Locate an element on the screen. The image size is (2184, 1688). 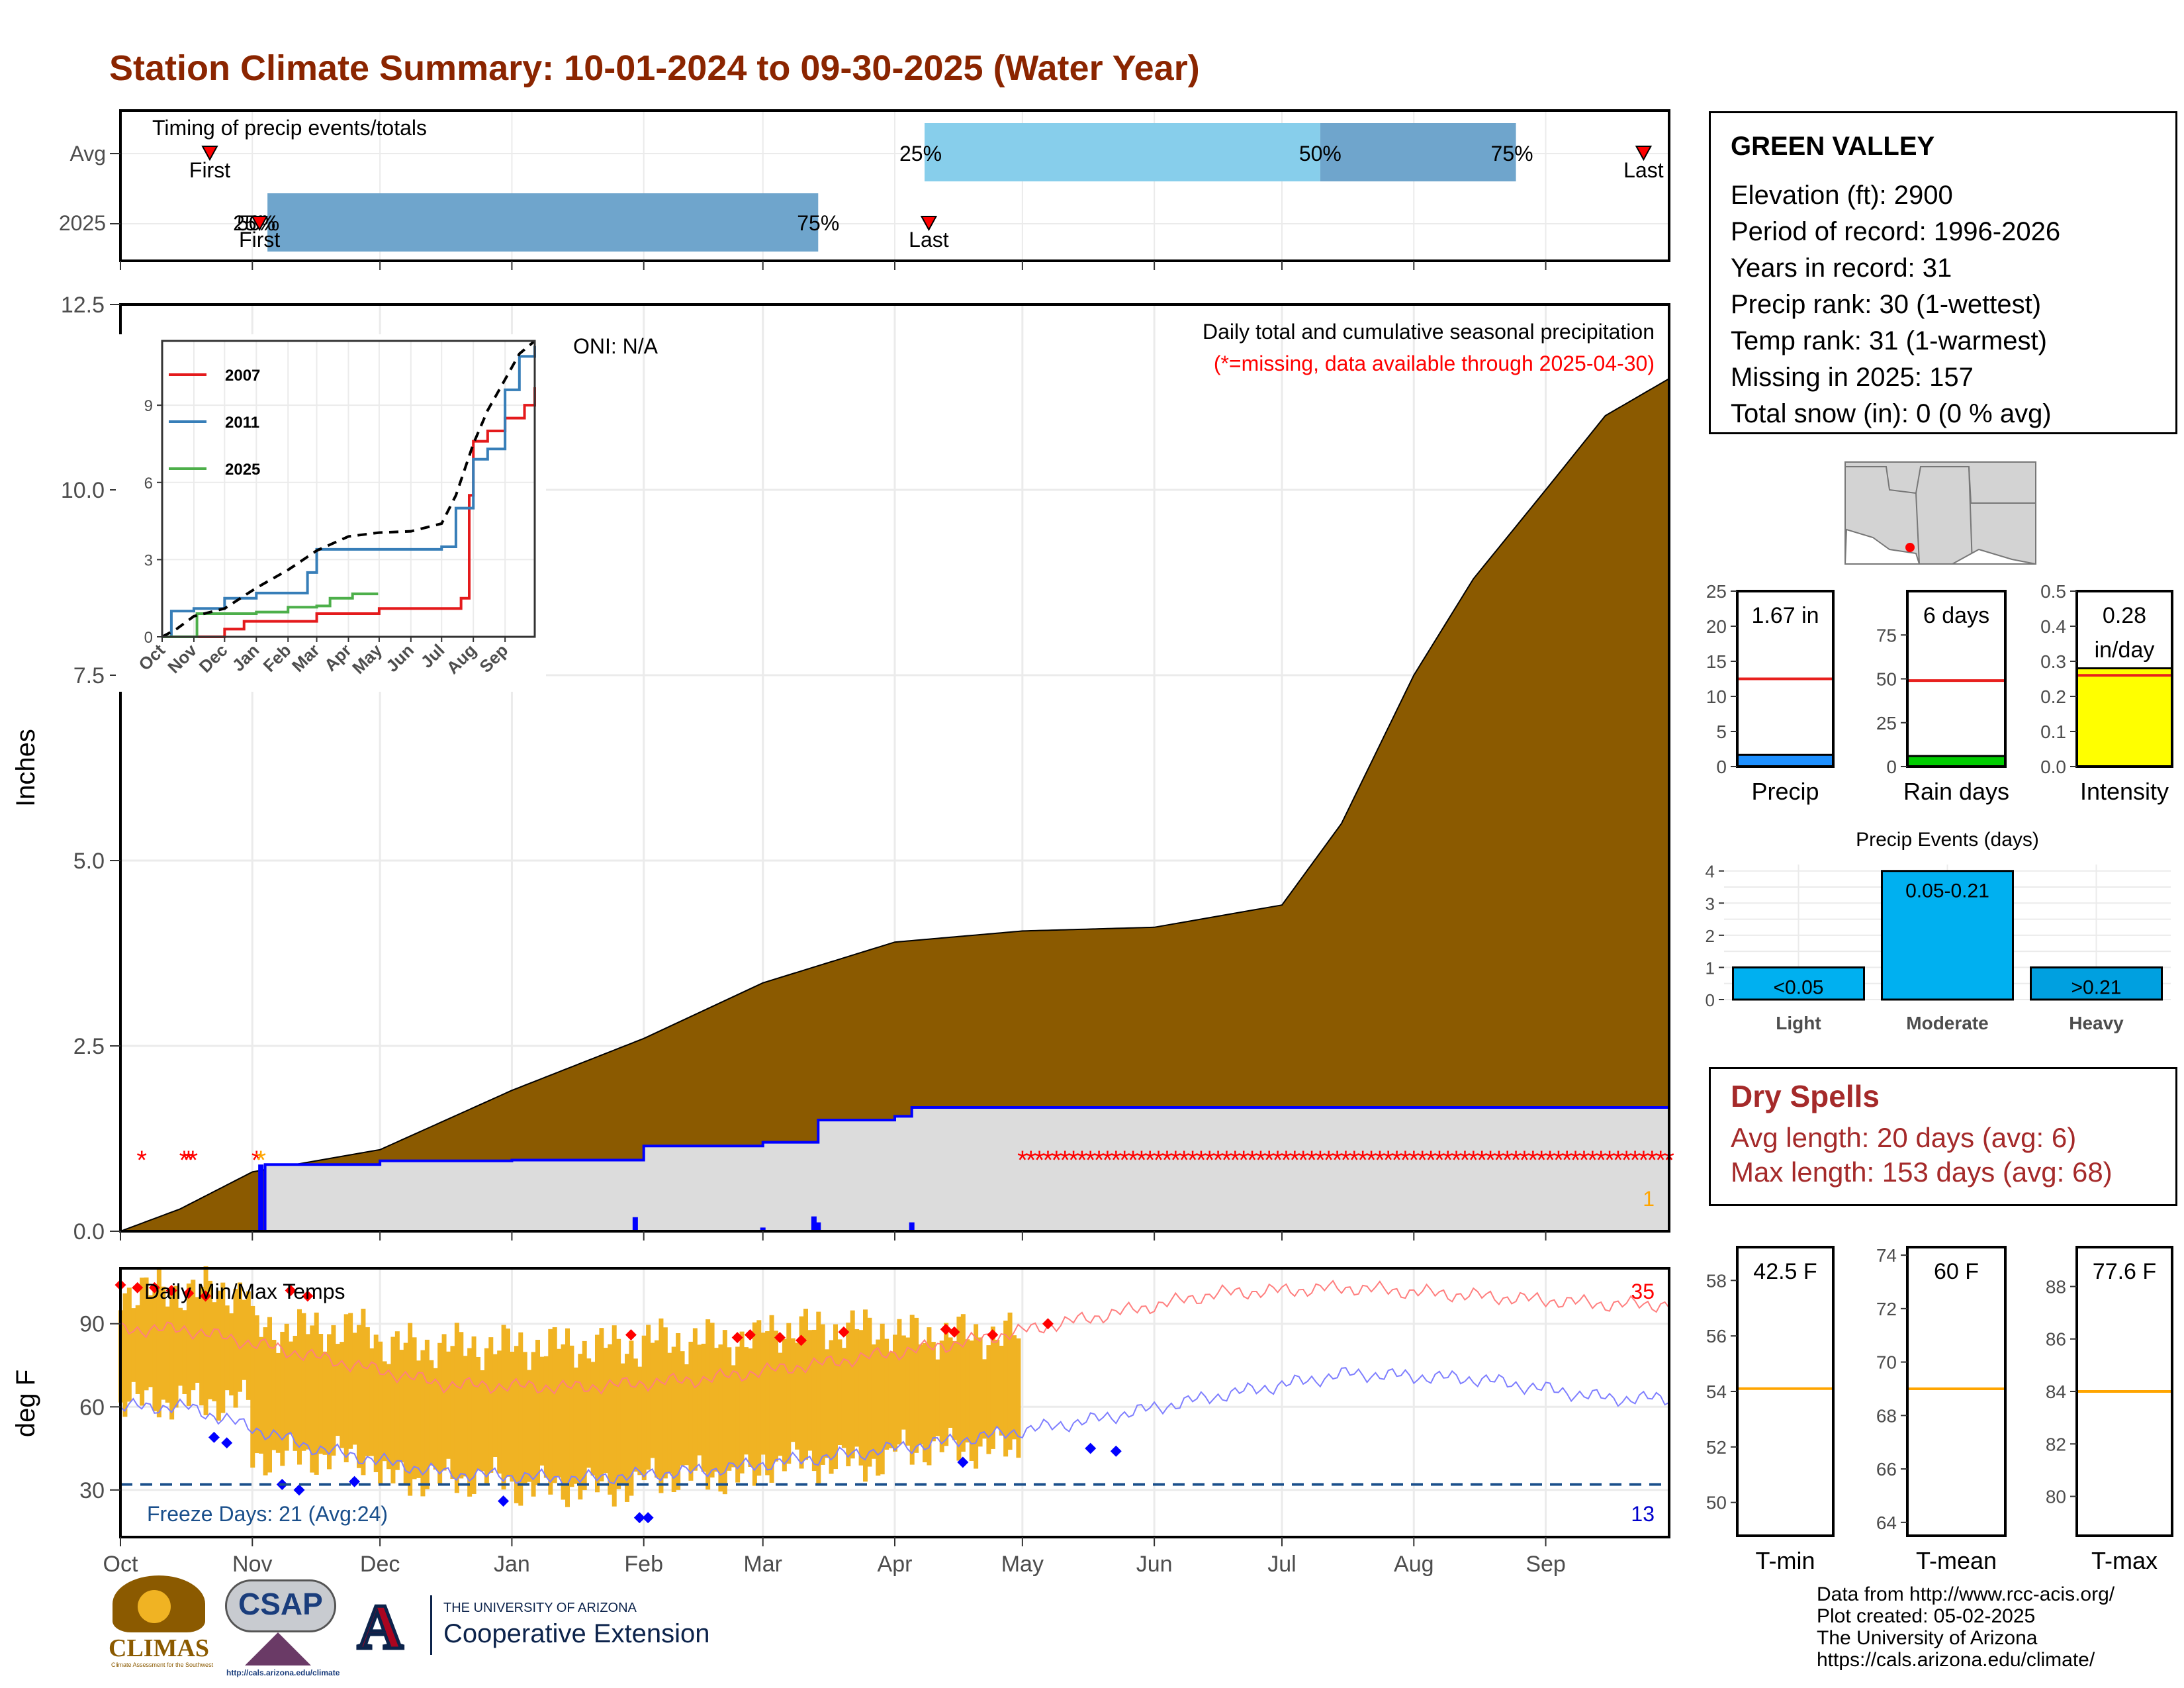
footer-data-source: Data from http://www.rcc-acis.org/ is located at coordinates (1966, 1594).